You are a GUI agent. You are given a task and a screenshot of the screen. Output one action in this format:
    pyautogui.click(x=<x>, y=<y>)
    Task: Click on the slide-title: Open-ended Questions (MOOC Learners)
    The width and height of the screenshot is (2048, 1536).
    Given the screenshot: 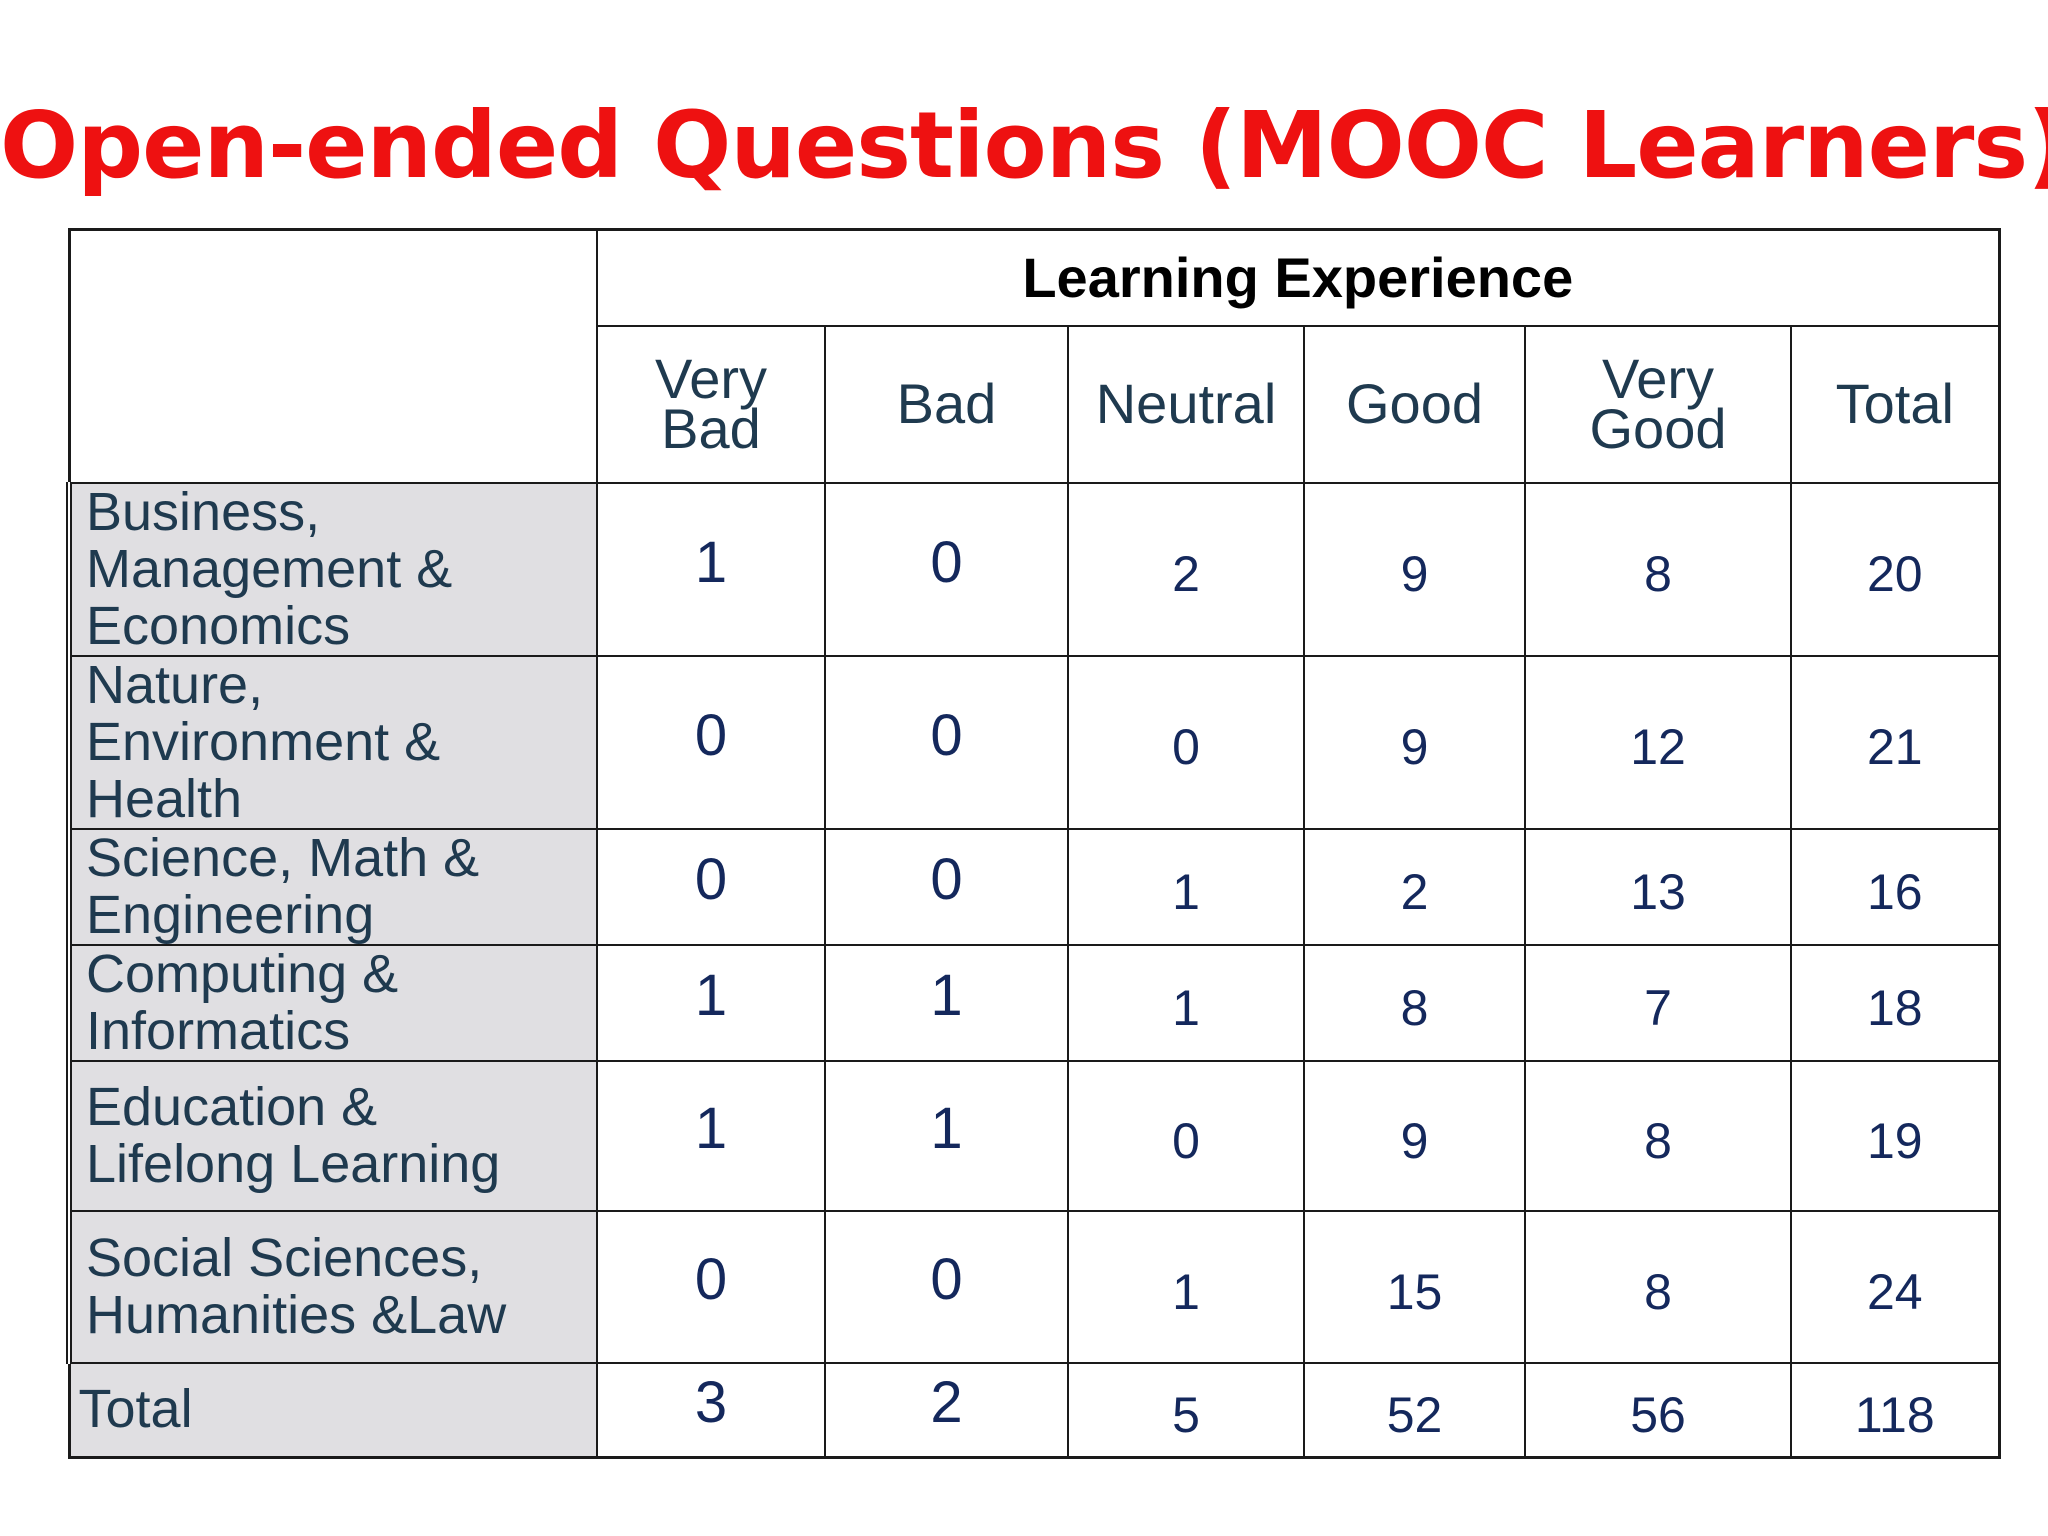 What is the action you would take?
    pyautogui.click(x=1024, y=145)
    